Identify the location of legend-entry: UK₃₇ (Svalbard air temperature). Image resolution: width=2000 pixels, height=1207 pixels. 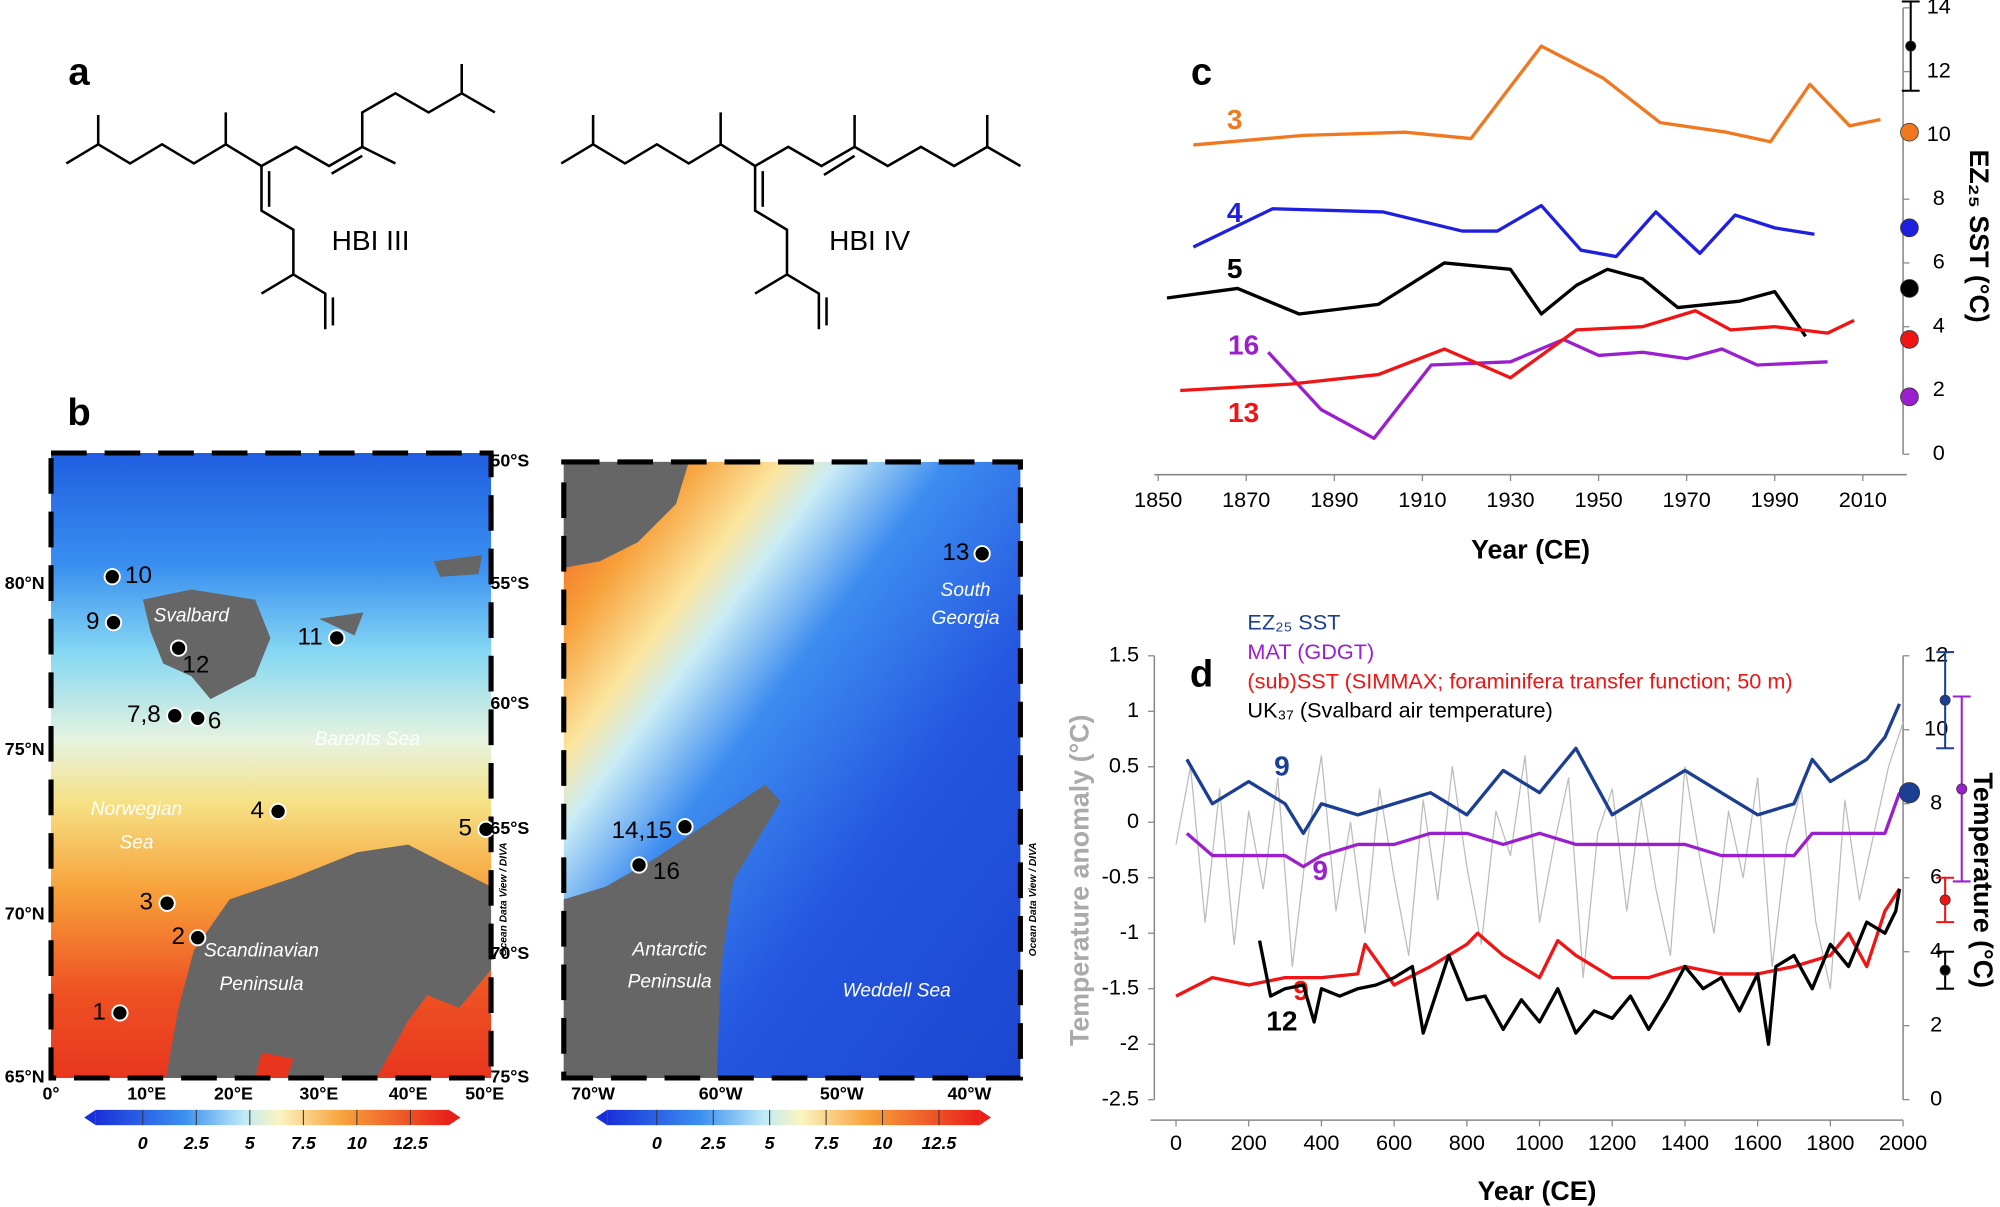
(1399, 710).